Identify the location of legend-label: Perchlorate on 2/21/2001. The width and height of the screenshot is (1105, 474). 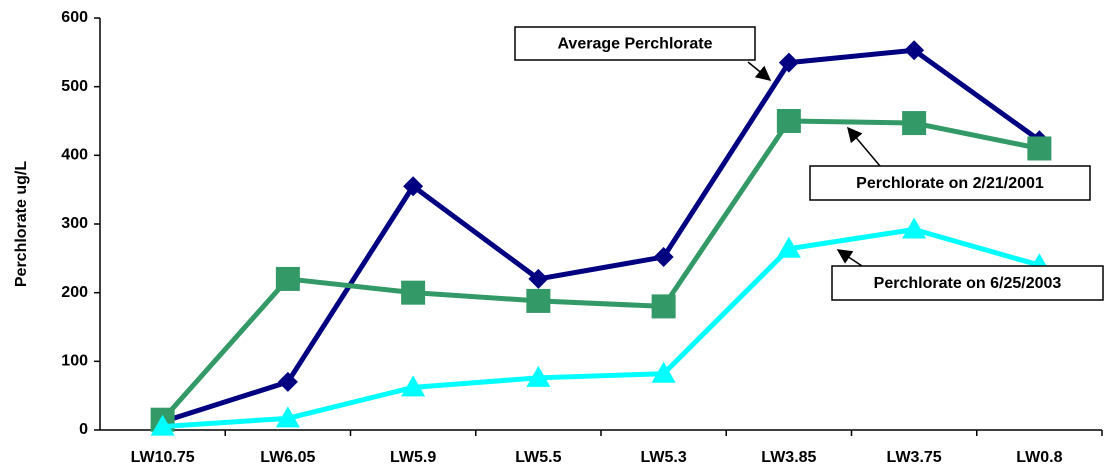
(950, 183).